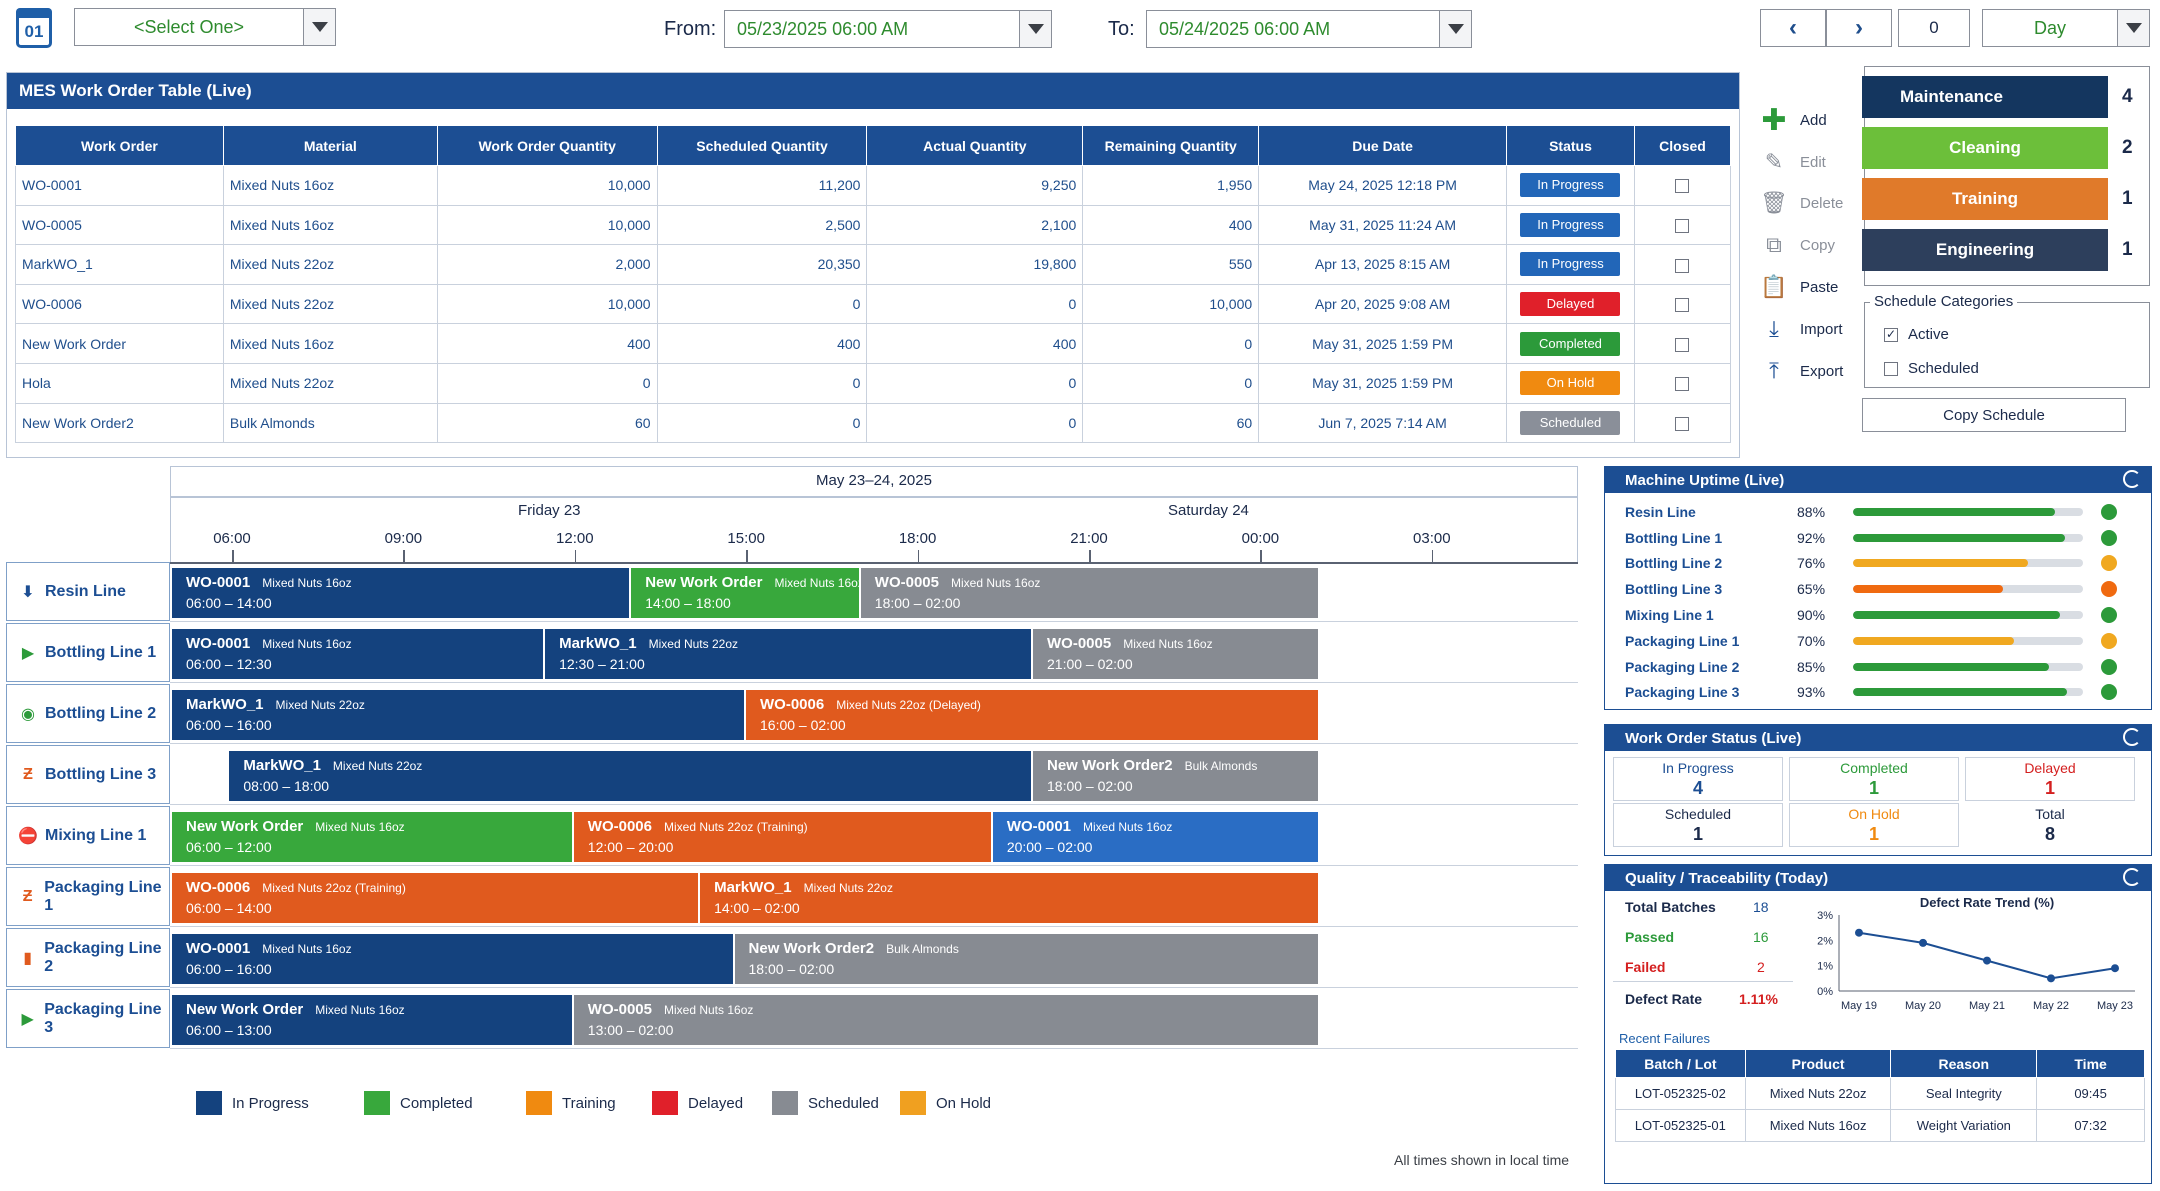 This screenshot has width=2160, height=1191. What do you see at coordinates (1669, 615) in the screenshot?
I see `uptime-line-name: Mixing Line 1` at bounding box center [1669, 615].